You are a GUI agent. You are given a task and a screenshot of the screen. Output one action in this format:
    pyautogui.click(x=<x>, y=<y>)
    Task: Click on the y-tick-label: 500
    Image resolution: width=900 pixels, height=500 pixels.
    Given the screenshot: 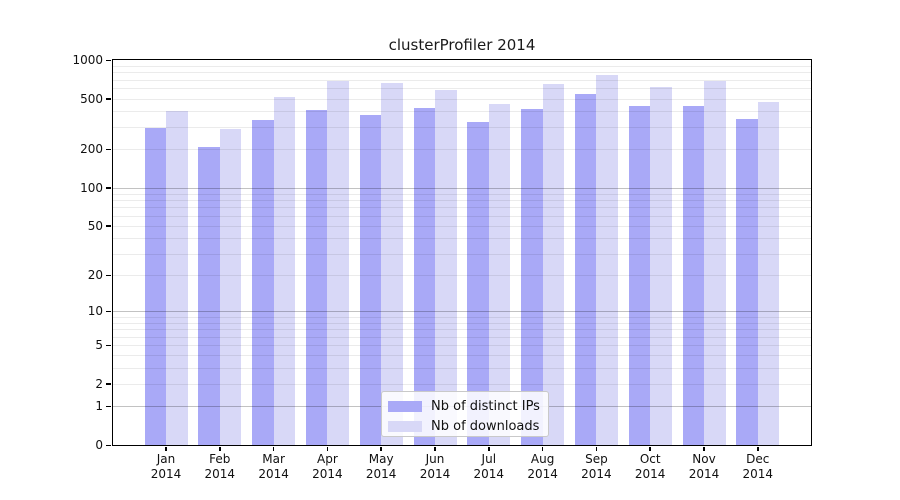 What is the action you would take?
    pyautogui.click(x=91, y=98)
    